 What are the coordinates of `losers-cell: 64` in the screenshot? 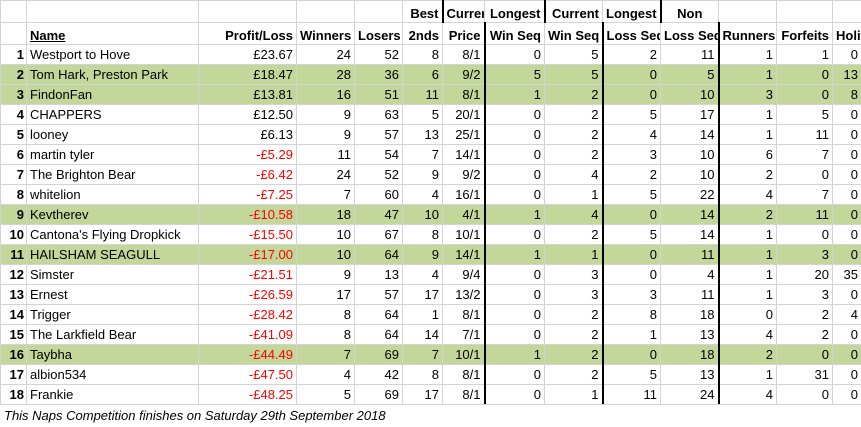 It's located at (379, 315).